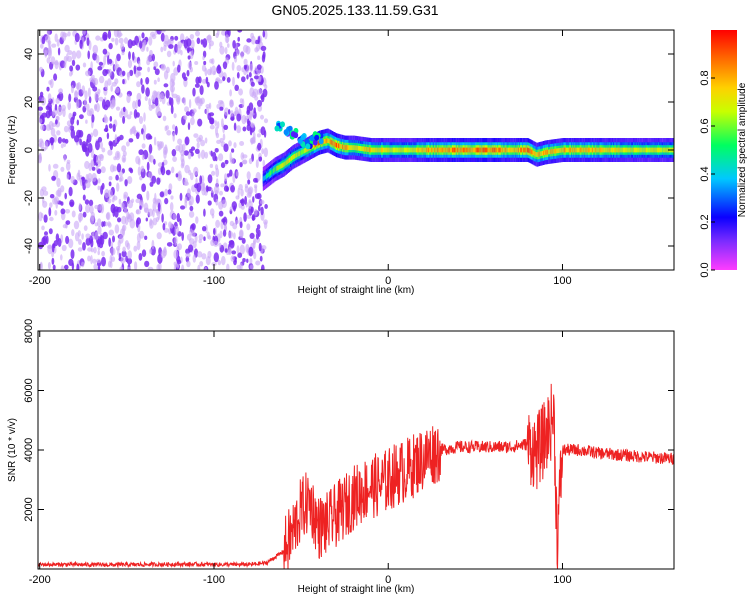 The image size is (750, 600). I want to click on colorbar-tick-label: 0.2, so click(705, 221).